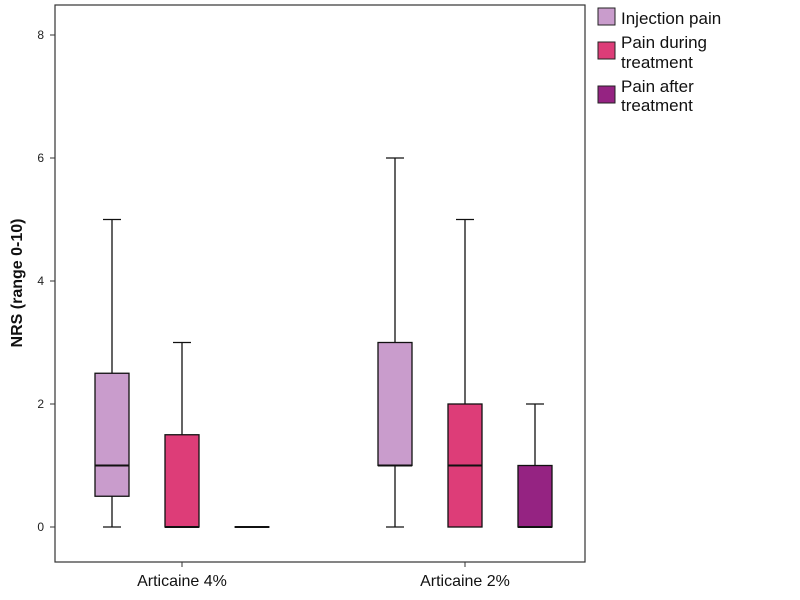 This screenshot has width=800, height=600. What do you see at coordinates (40, 527) in the screenshot?
I see `y-tick-label: 0` at bounding box center [40, 527].